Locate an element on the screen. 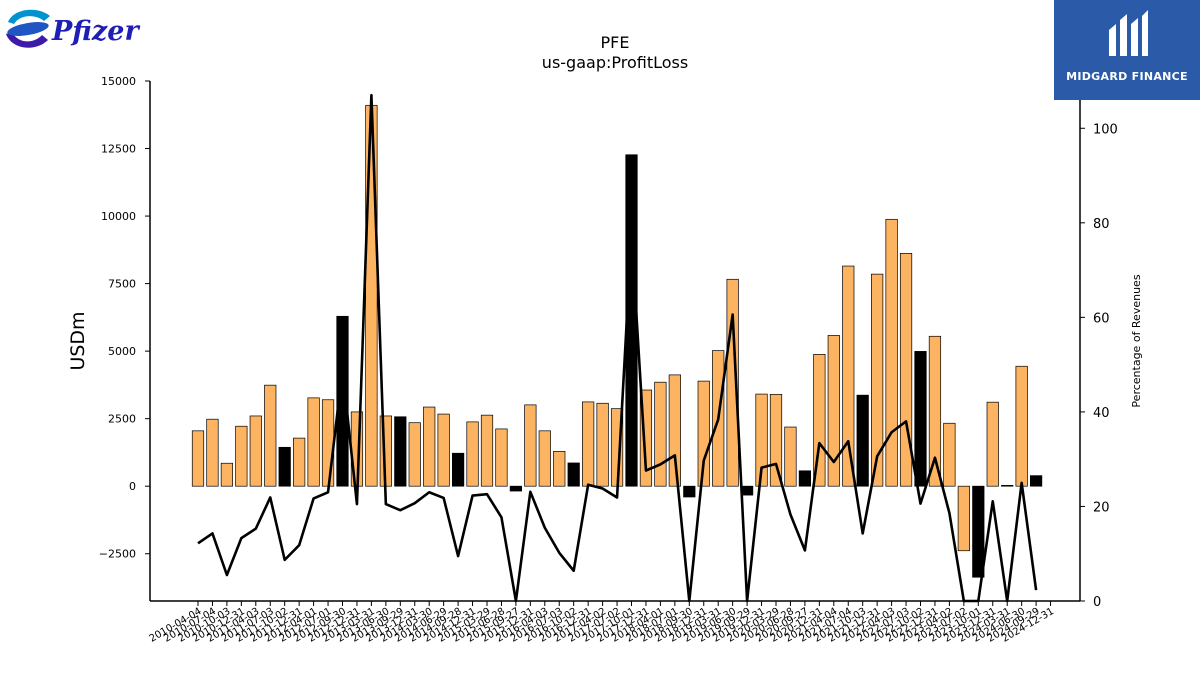 The height and width of the screenshot is (675, 1200). y-tick-label: 0 is located at coordinates (132, 486).